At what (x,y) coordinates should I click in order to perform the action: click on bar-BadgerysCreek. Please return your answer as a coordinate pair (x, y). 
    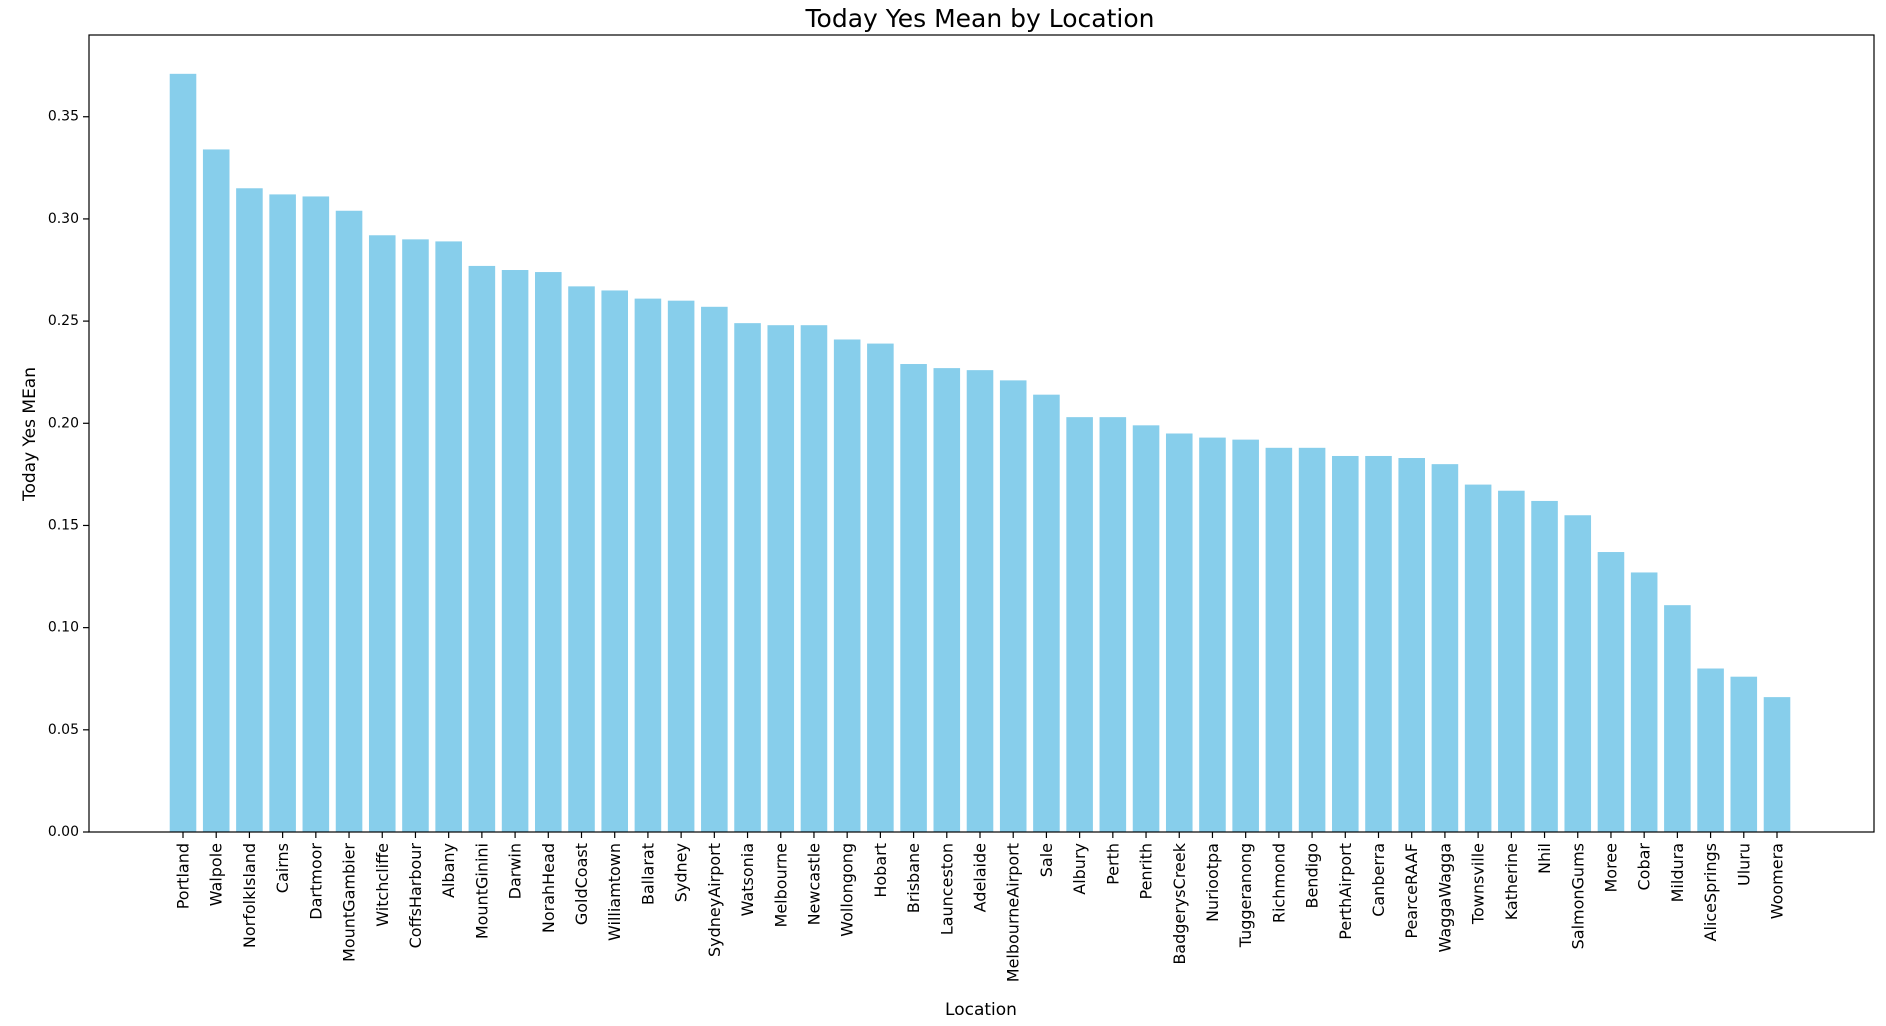
    Looking at the image, I should click on (1179, 632).